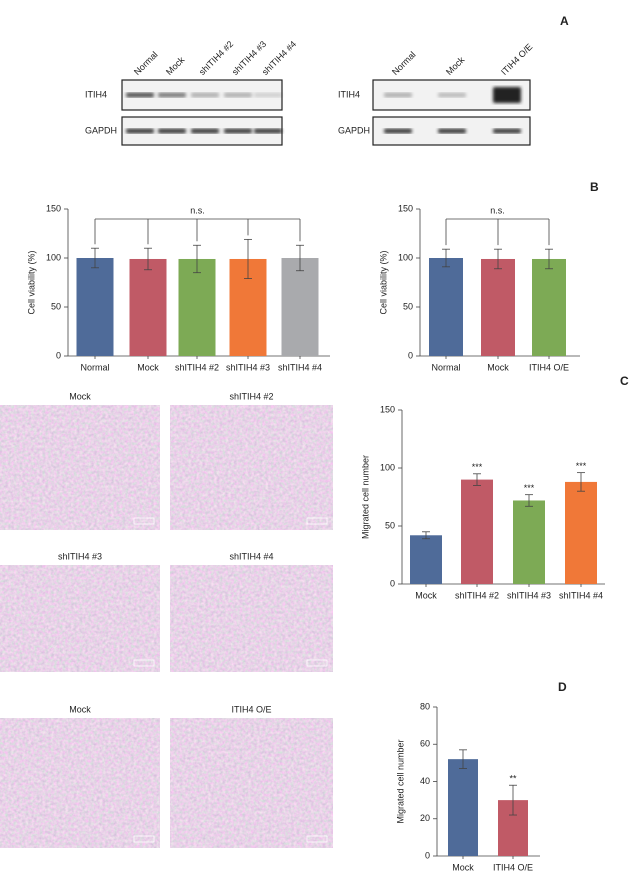 Image resolution: width=639 pixels, height=879 pixels. I want to click on y-tick-label: 40, so click(425, 781).